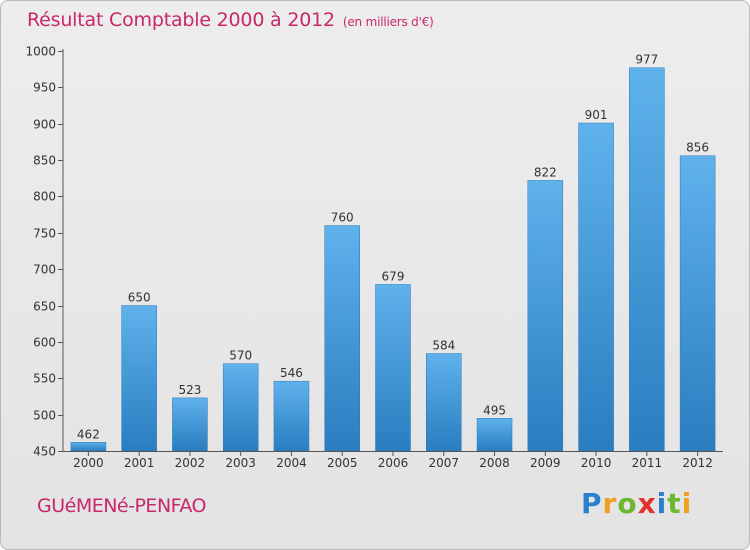 The image size is (750, 550). What do you see at coordinates (697, 148) in the screenshot?
I see `bar-value-label: 856` at bounding box center [697, 148].